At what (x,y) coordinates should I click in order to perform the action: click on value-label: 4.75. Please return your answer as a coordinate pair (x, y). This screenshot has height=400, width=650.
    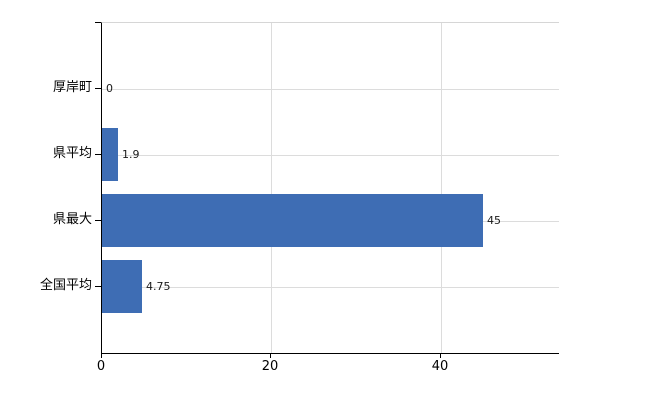
    Looking at the image, I should click on (158, 286).